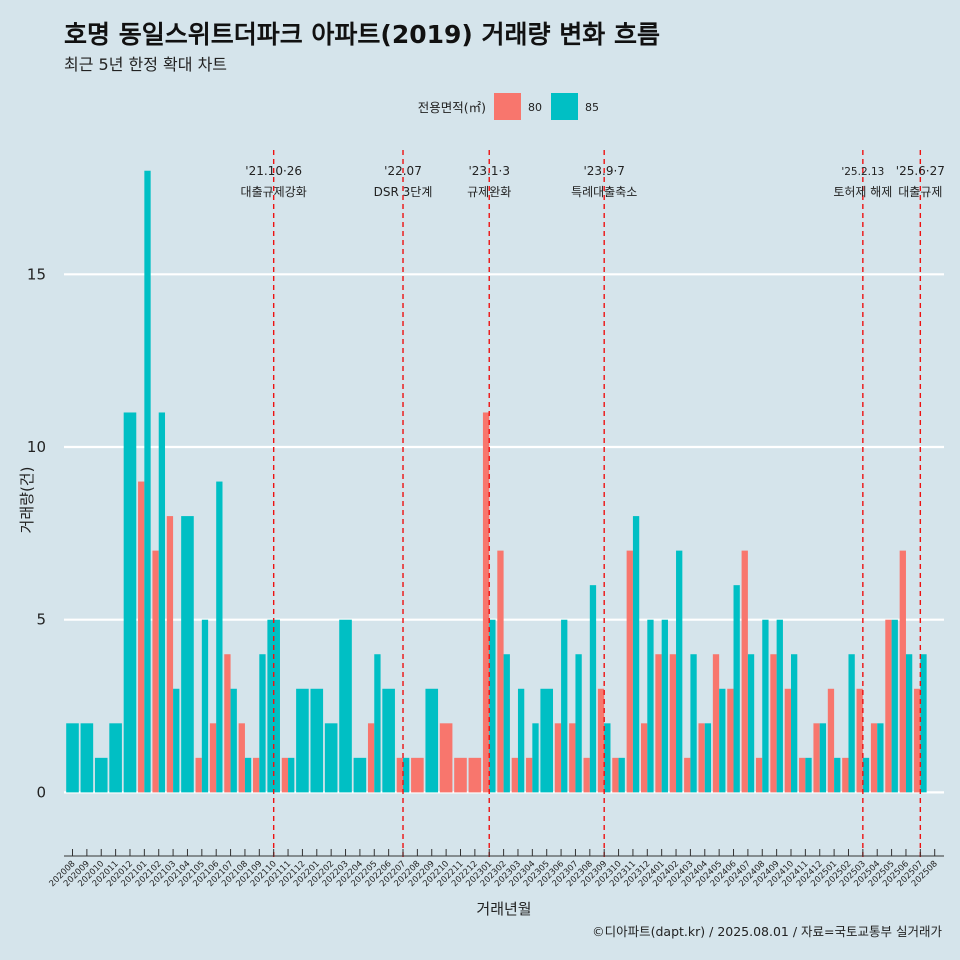 This screenshot has width=960, height=960. I want to click on event-date-label: '25.2.13, so click(862, 172).